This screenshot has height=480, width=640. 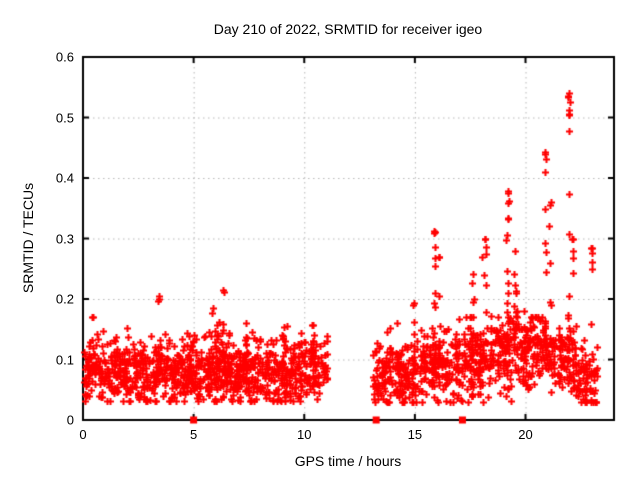 What do you see at coordinates (64, 238) in the screenshot?
I see `y-tick-label: 0.3` at bounding box center [64, 238].